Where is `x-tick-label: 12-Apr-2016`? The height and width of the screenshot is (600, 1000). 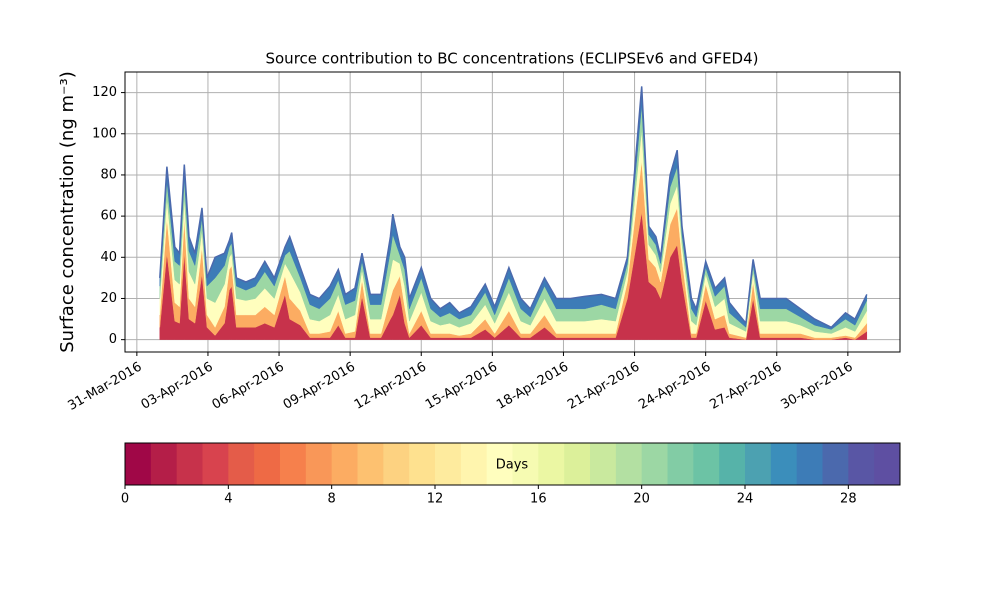
x-tick-label: 12-Apr-2016 is located at coordinates (390, 386).